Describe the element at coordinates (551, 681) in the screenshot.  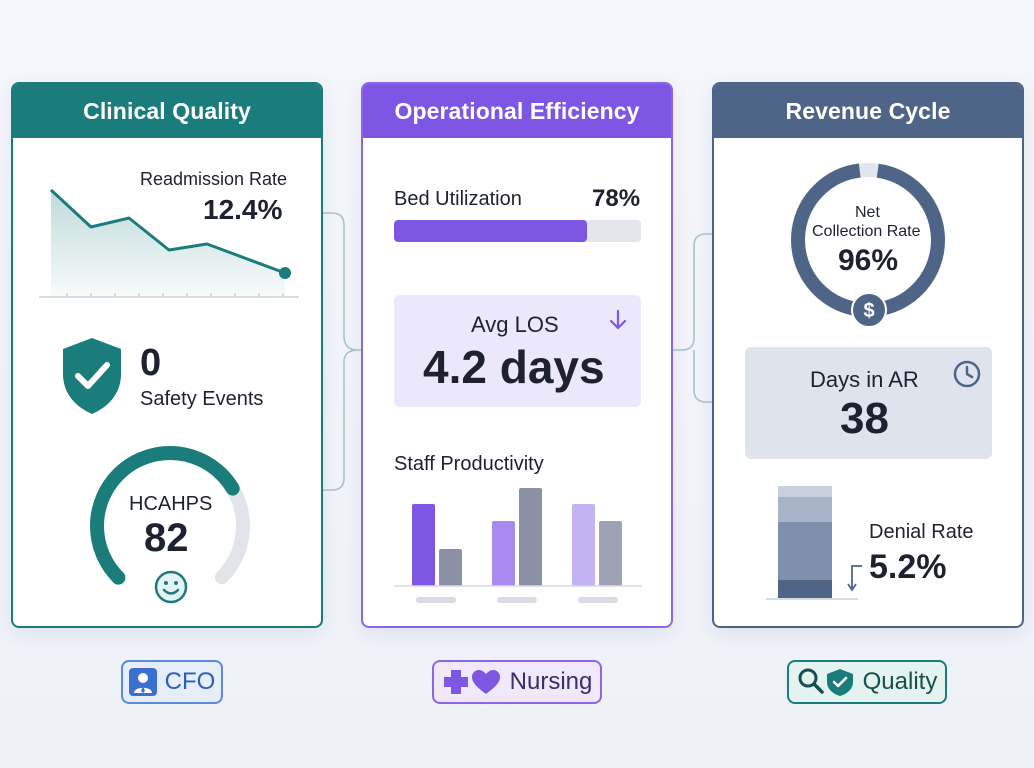
I see `nursing-chip-label: Nursing` at that location.